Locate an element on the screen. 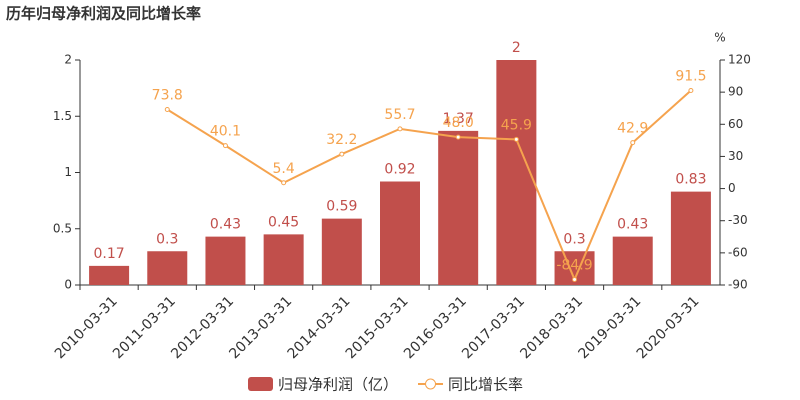 This screenshot has width=800, height=400. y2-axis-label: % is located at coordinates (719, 38).